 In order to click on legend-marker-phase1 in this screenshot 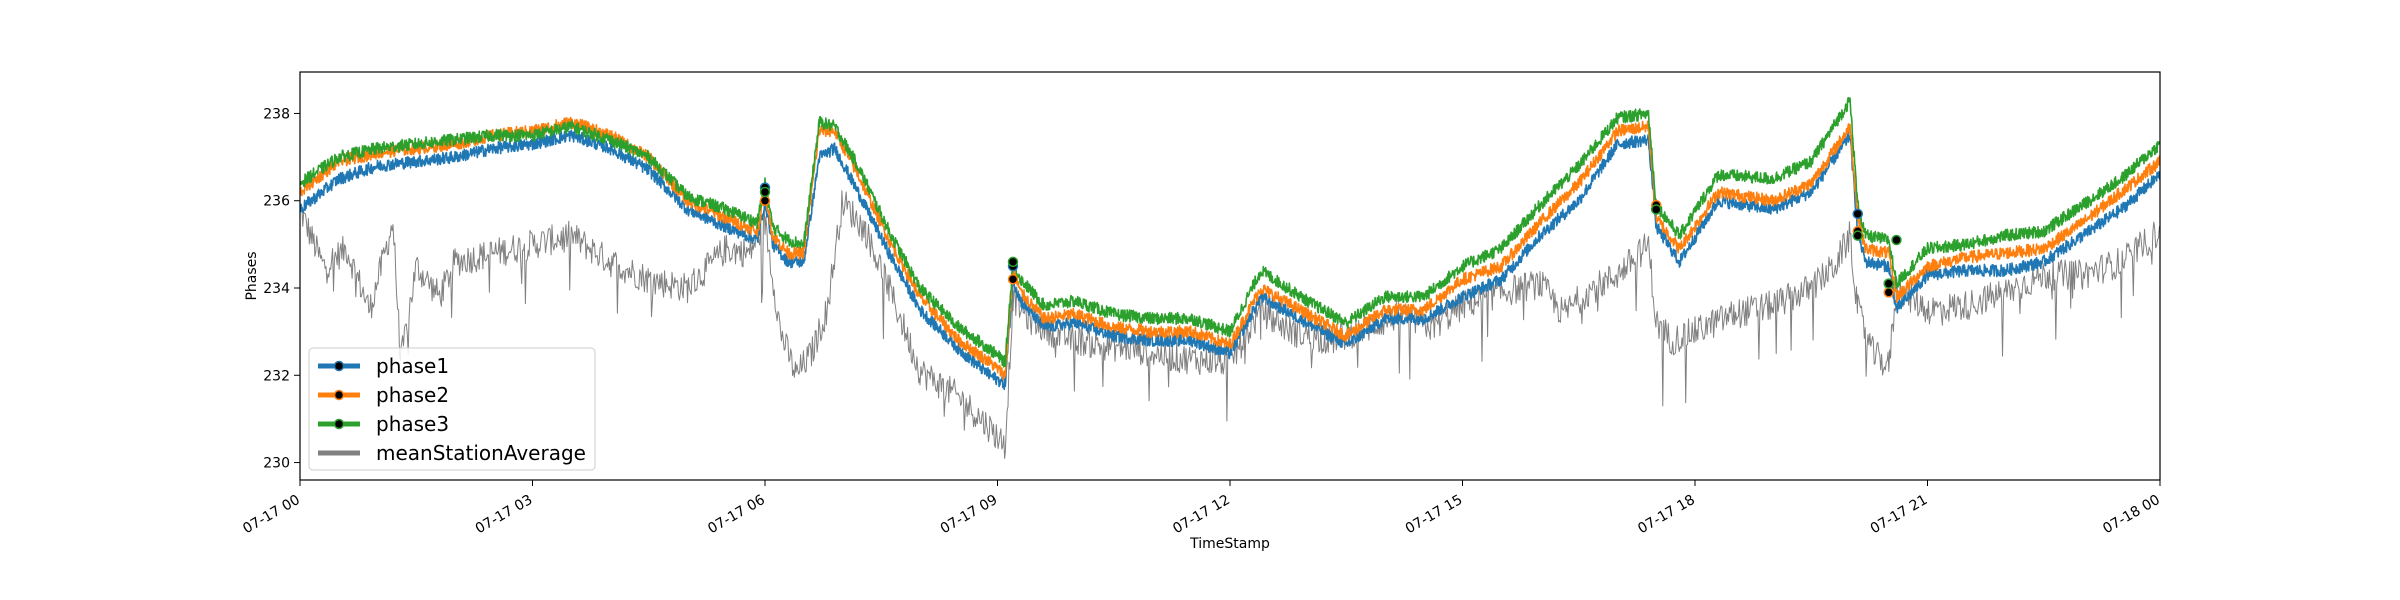, I will do `click(339, 366)`.